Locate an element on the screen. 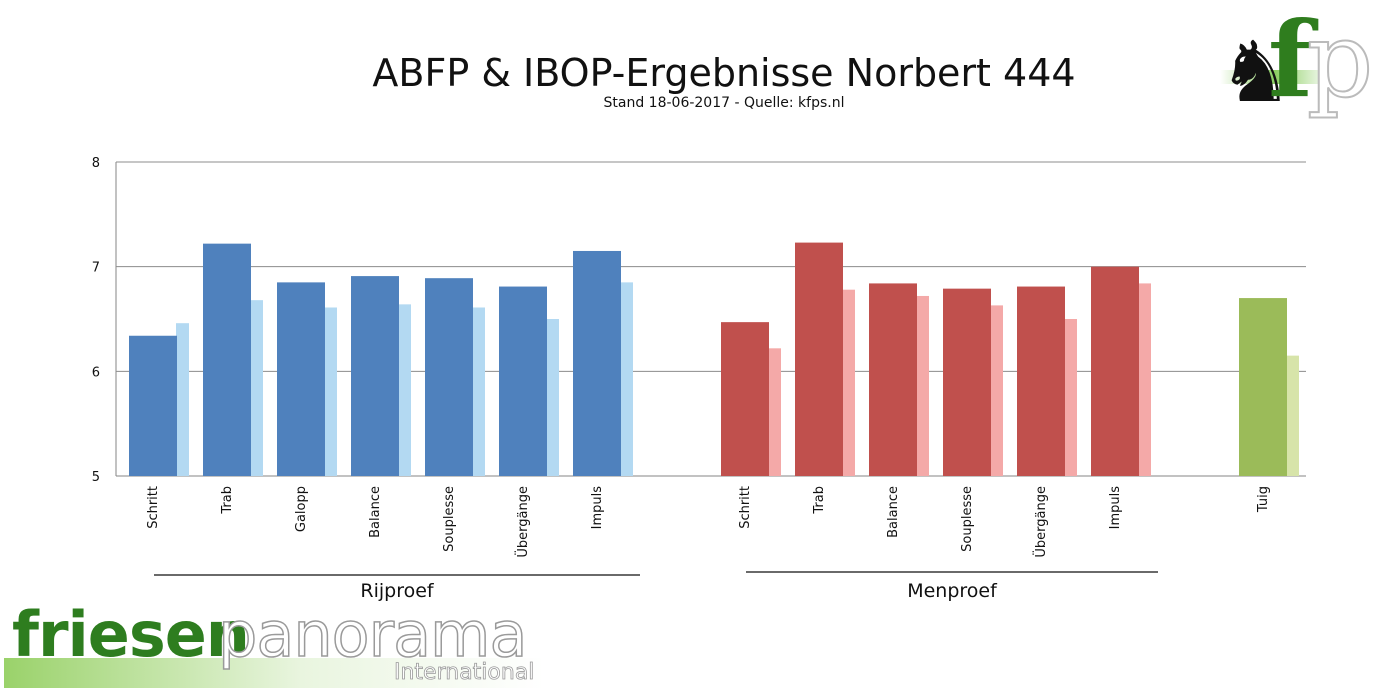 This screenshot has height=700, width=1400. category-label: Tuig is located at coordinates (1263, 499).